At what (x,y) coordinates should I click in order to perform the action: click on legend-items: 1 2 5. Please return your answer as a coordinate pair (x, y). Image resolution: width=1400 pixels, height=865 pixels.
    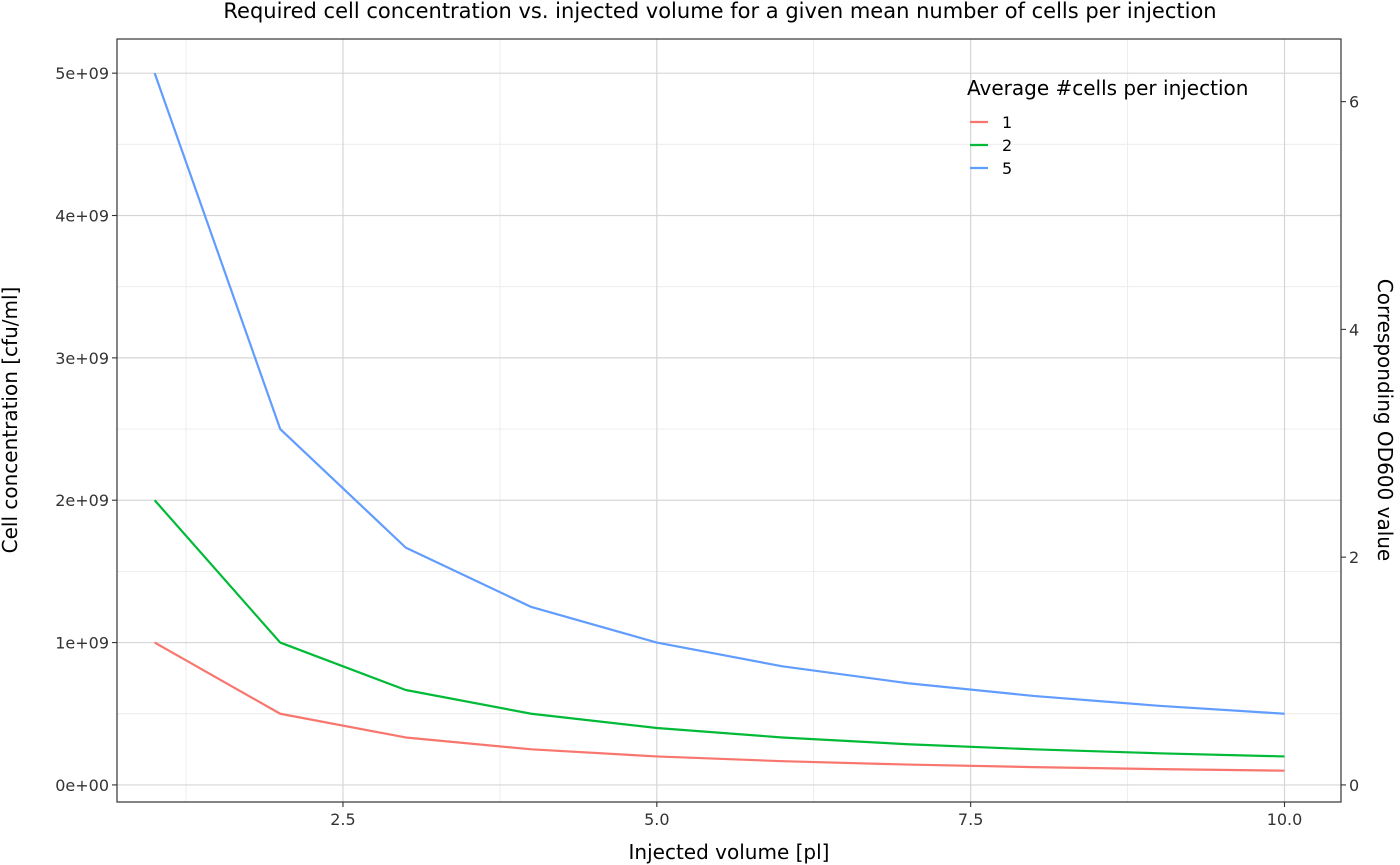
    Looking at the image, I should click on (991, 145).